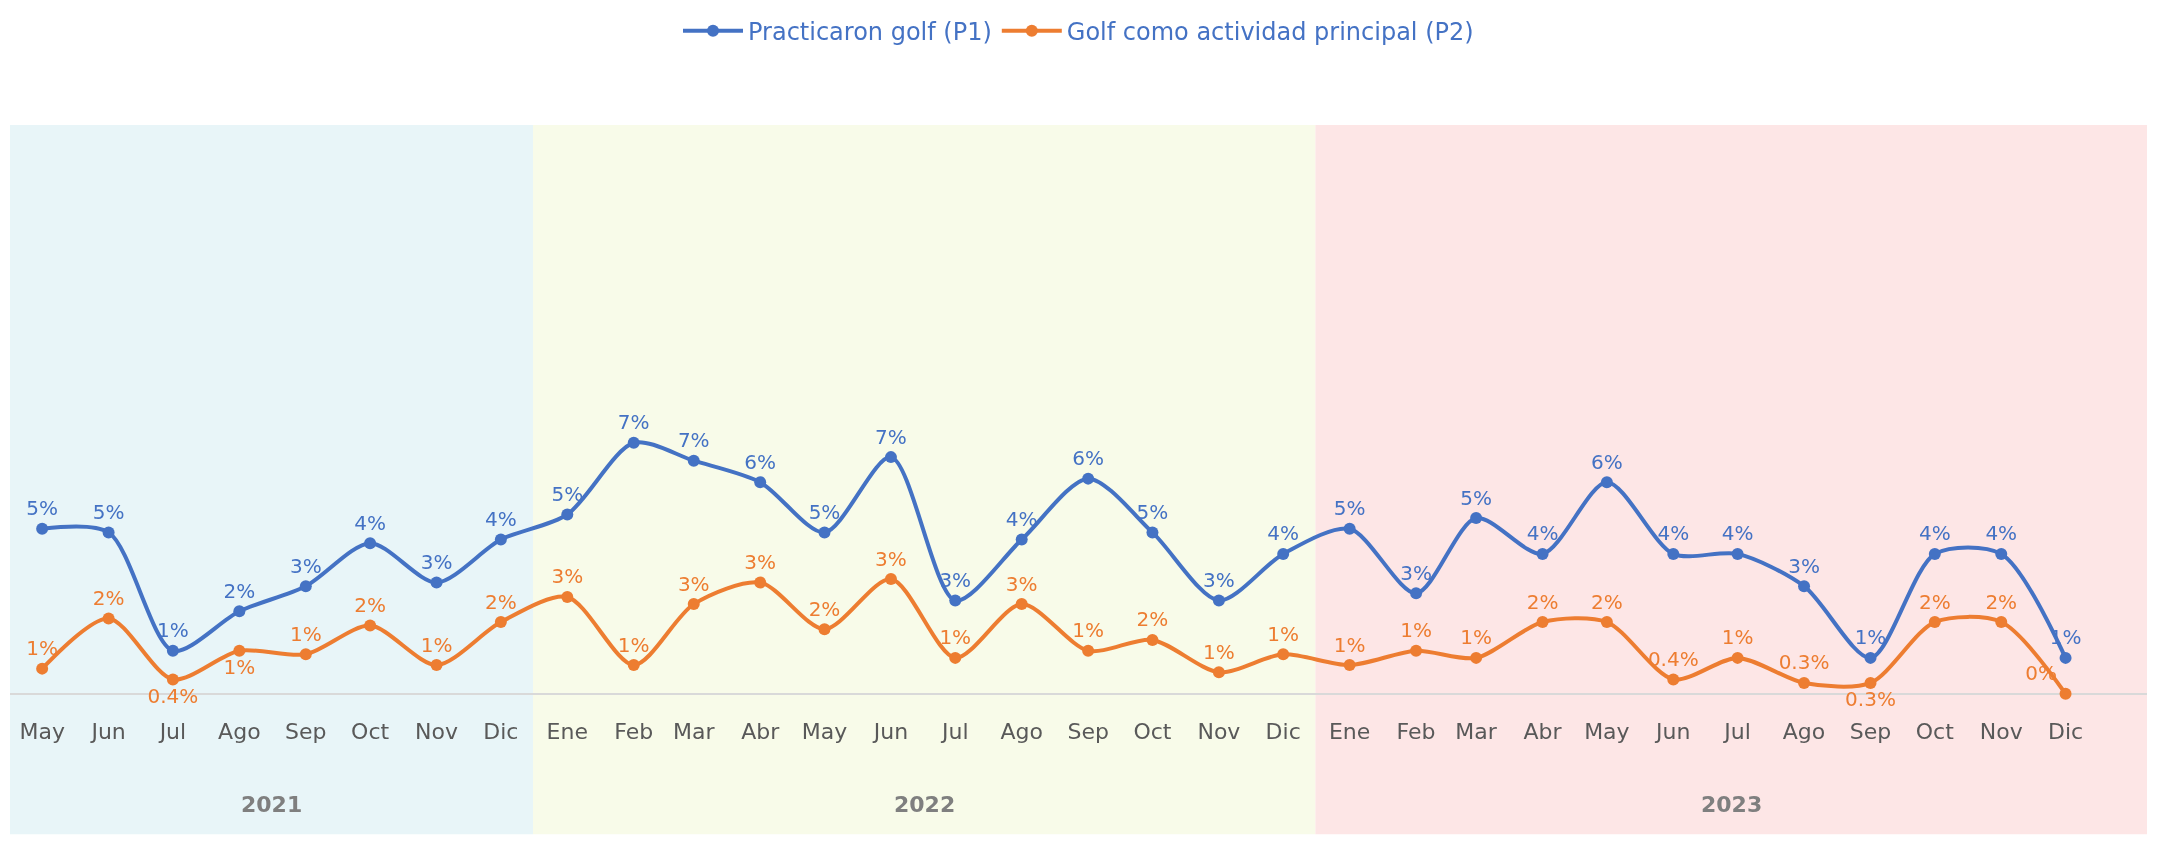 The height and width of the screenshot is (866, 2157). I want to click on band-label: 2023, so click(1732, 804).